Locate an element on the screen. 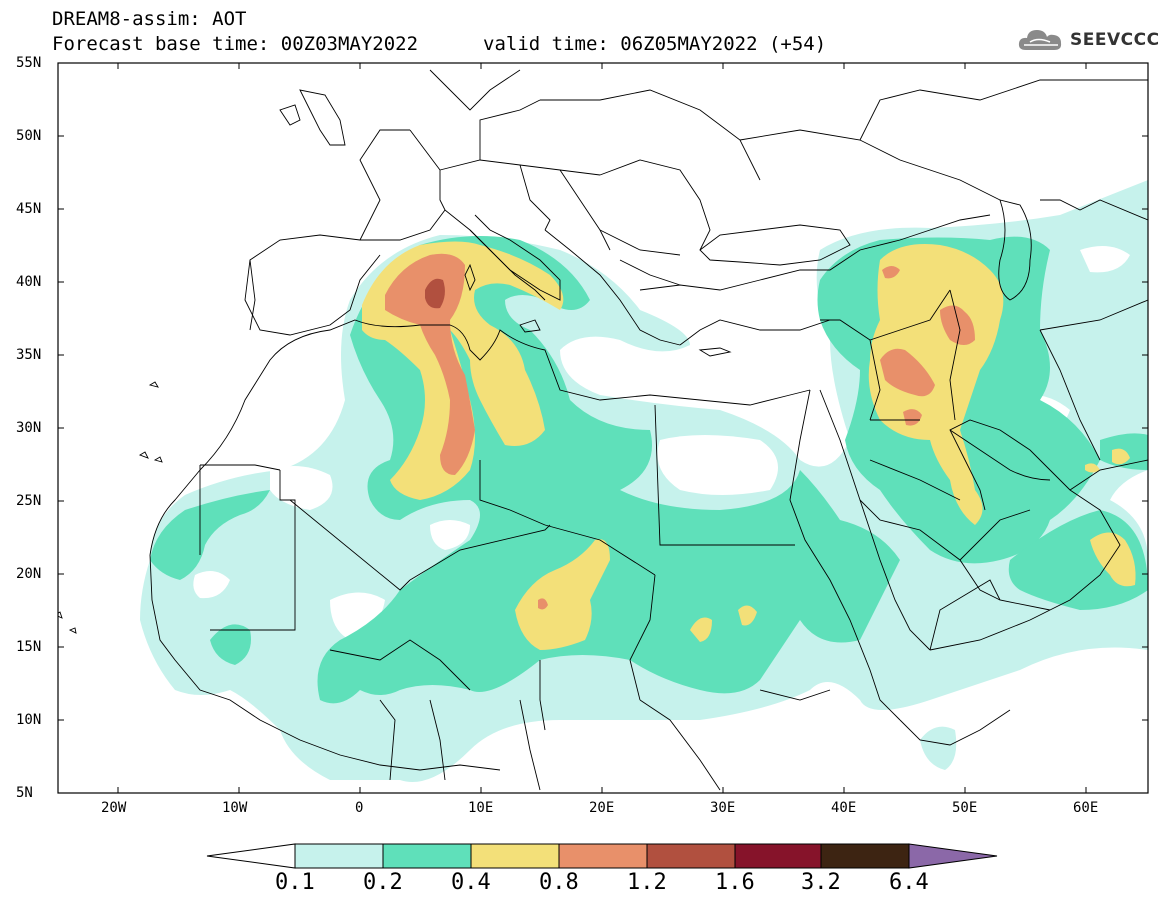 This screenshot has width=1165, height=905. lon-tick-label: 20E is located at coordinates (602, 808).